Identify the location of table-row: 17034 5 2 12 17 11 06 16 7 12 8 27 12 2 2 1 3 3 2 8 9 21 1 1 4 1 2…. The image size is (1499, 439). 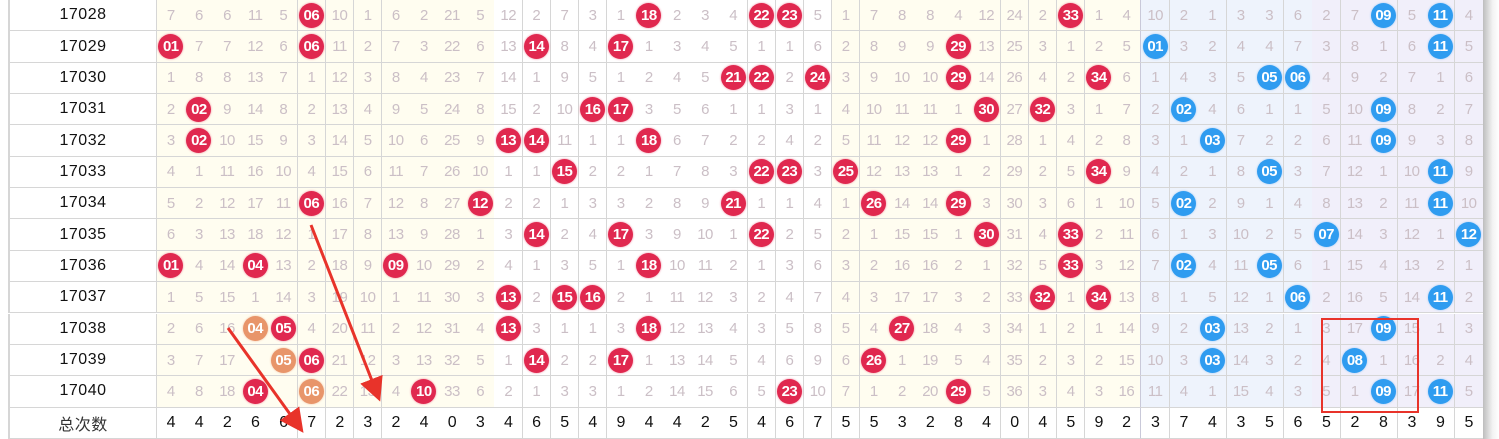
(749, 204).